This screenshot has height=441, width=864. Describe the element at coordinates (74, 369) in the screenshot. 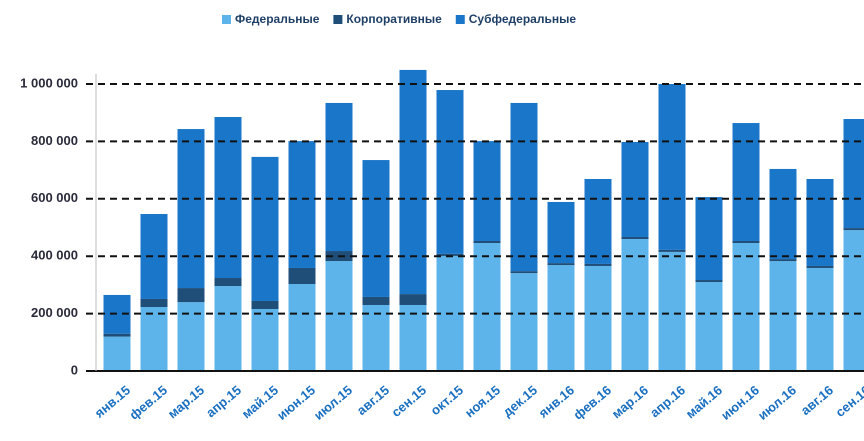

I see `y-tick-label: 0` at that location.